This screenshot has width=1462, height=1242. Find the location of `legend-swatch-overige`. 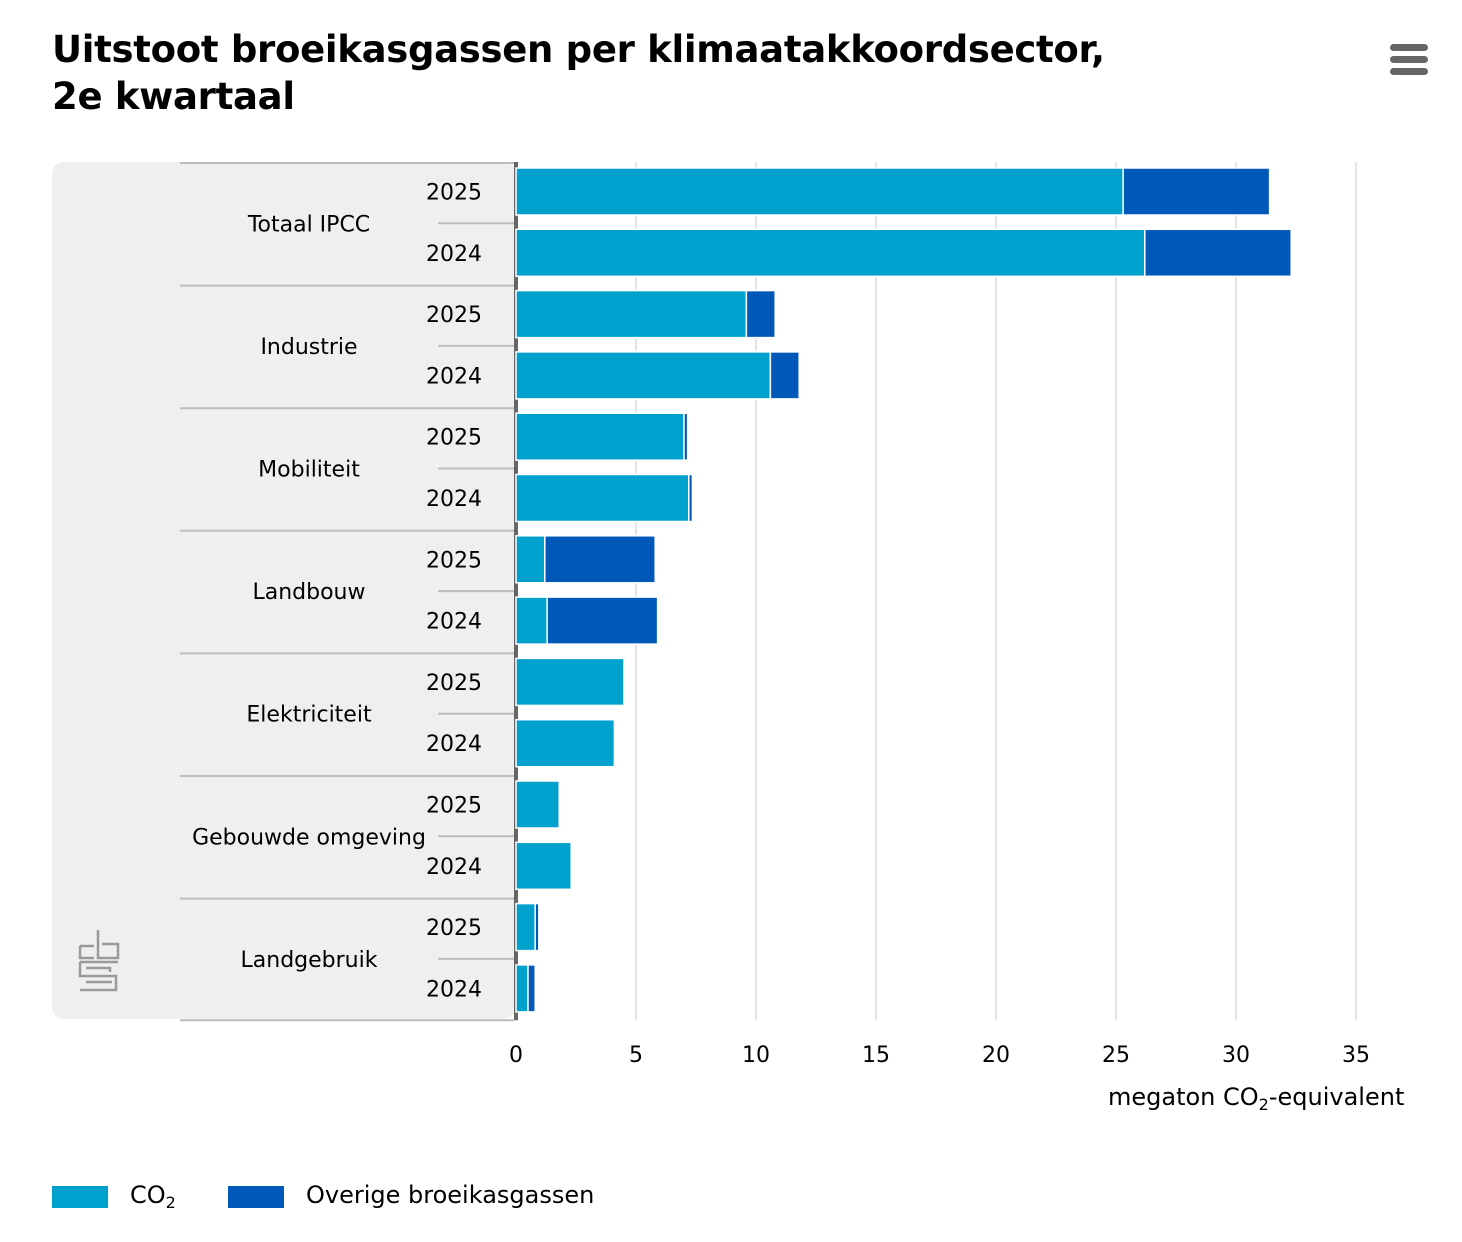

legend-swatch-overige is located at coordinates (256, 1197).